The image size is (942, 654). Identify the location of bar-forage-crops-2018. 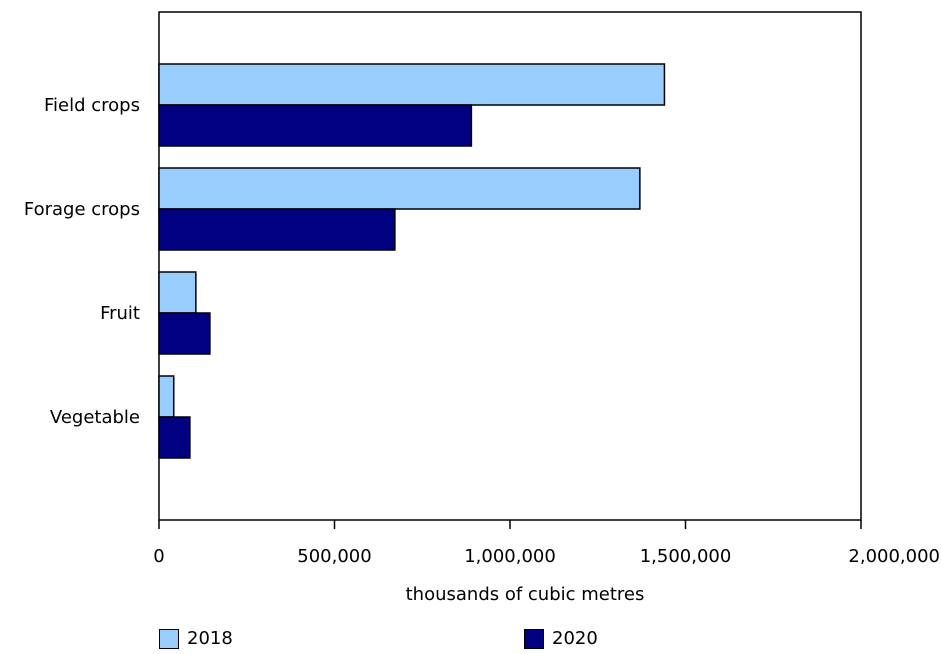
(399, 188).